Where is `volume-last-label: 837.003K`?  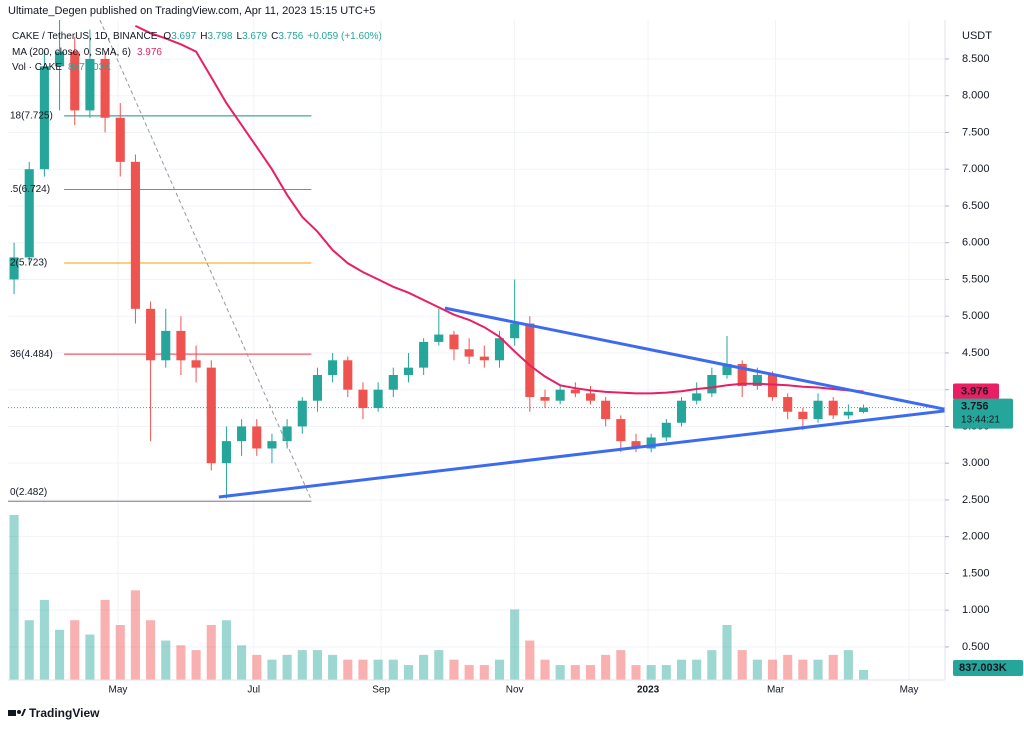 volume-last-label: 837.003K is located at coordinates (983, 668).